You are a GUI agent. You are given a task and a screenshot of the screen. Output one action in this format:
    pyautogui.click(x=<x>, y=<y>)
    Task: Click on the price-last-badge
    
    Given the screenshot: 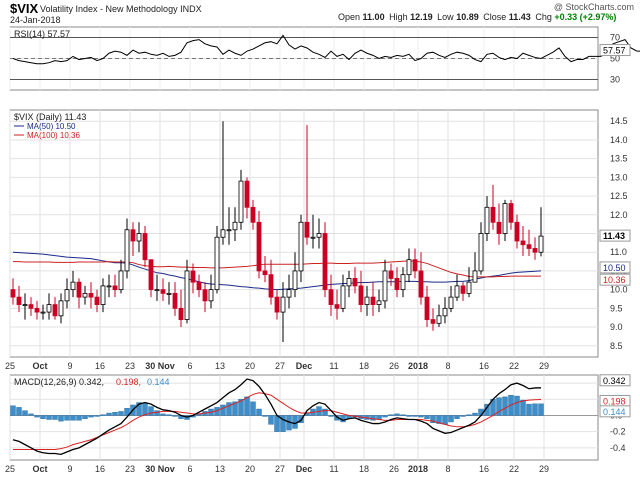 What is the action you would take?
    pyautogui.click(x=615, y=235)
    